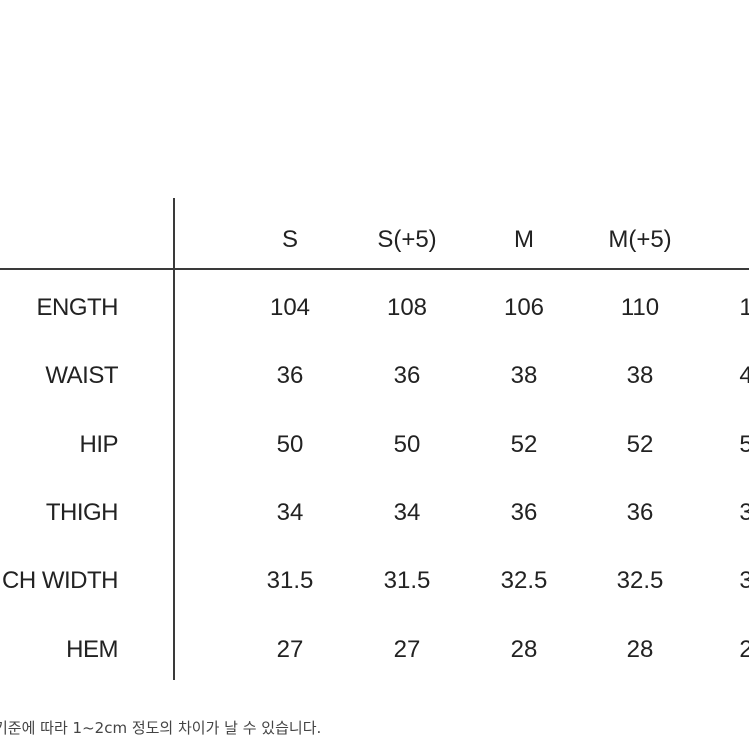 This screenshot has height=749, width=749. I want to click on measurement-note: 기준에 따라 1~2cm 정도의 차이가 날 수 있습니다., so click(161, 728).